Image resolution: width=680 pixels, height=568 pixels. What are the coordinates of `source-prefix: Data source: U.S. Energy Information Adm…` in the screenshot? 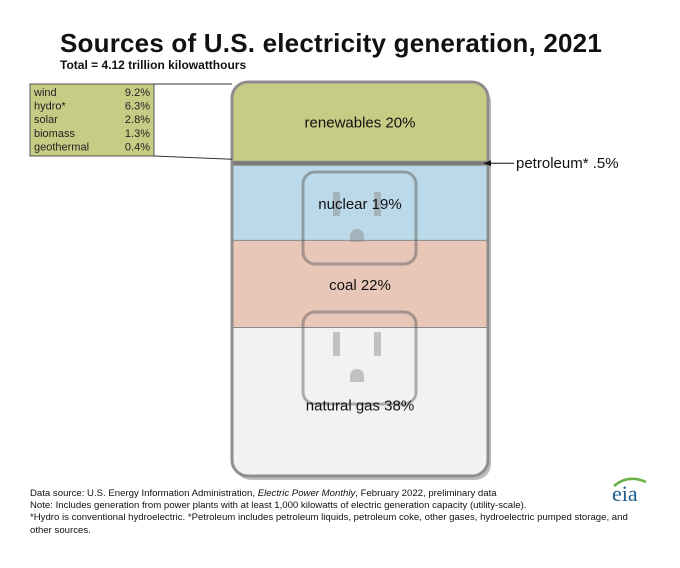 It's located at (144, 493).